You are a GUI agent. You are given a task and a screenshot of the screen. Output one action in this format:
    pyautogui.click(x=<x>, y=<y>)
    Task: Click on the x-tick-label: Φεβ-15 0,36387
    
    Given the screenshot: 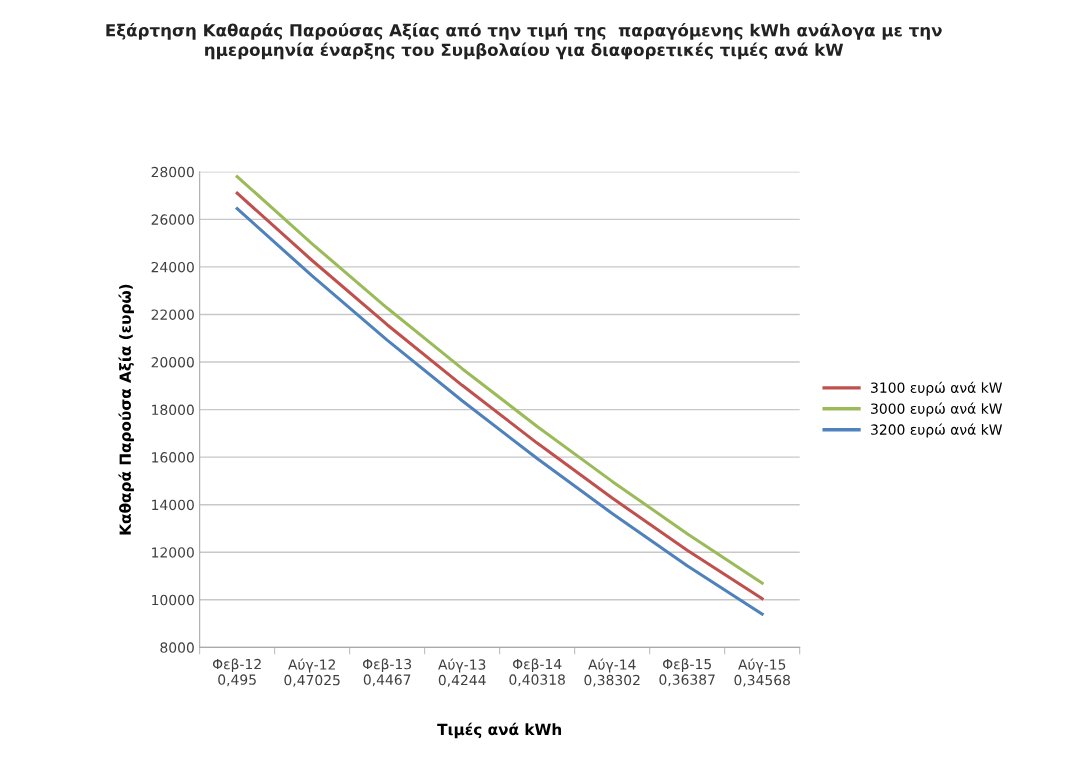 What is the action you would take?
    pyautogui.click(x=687, y=672)
    